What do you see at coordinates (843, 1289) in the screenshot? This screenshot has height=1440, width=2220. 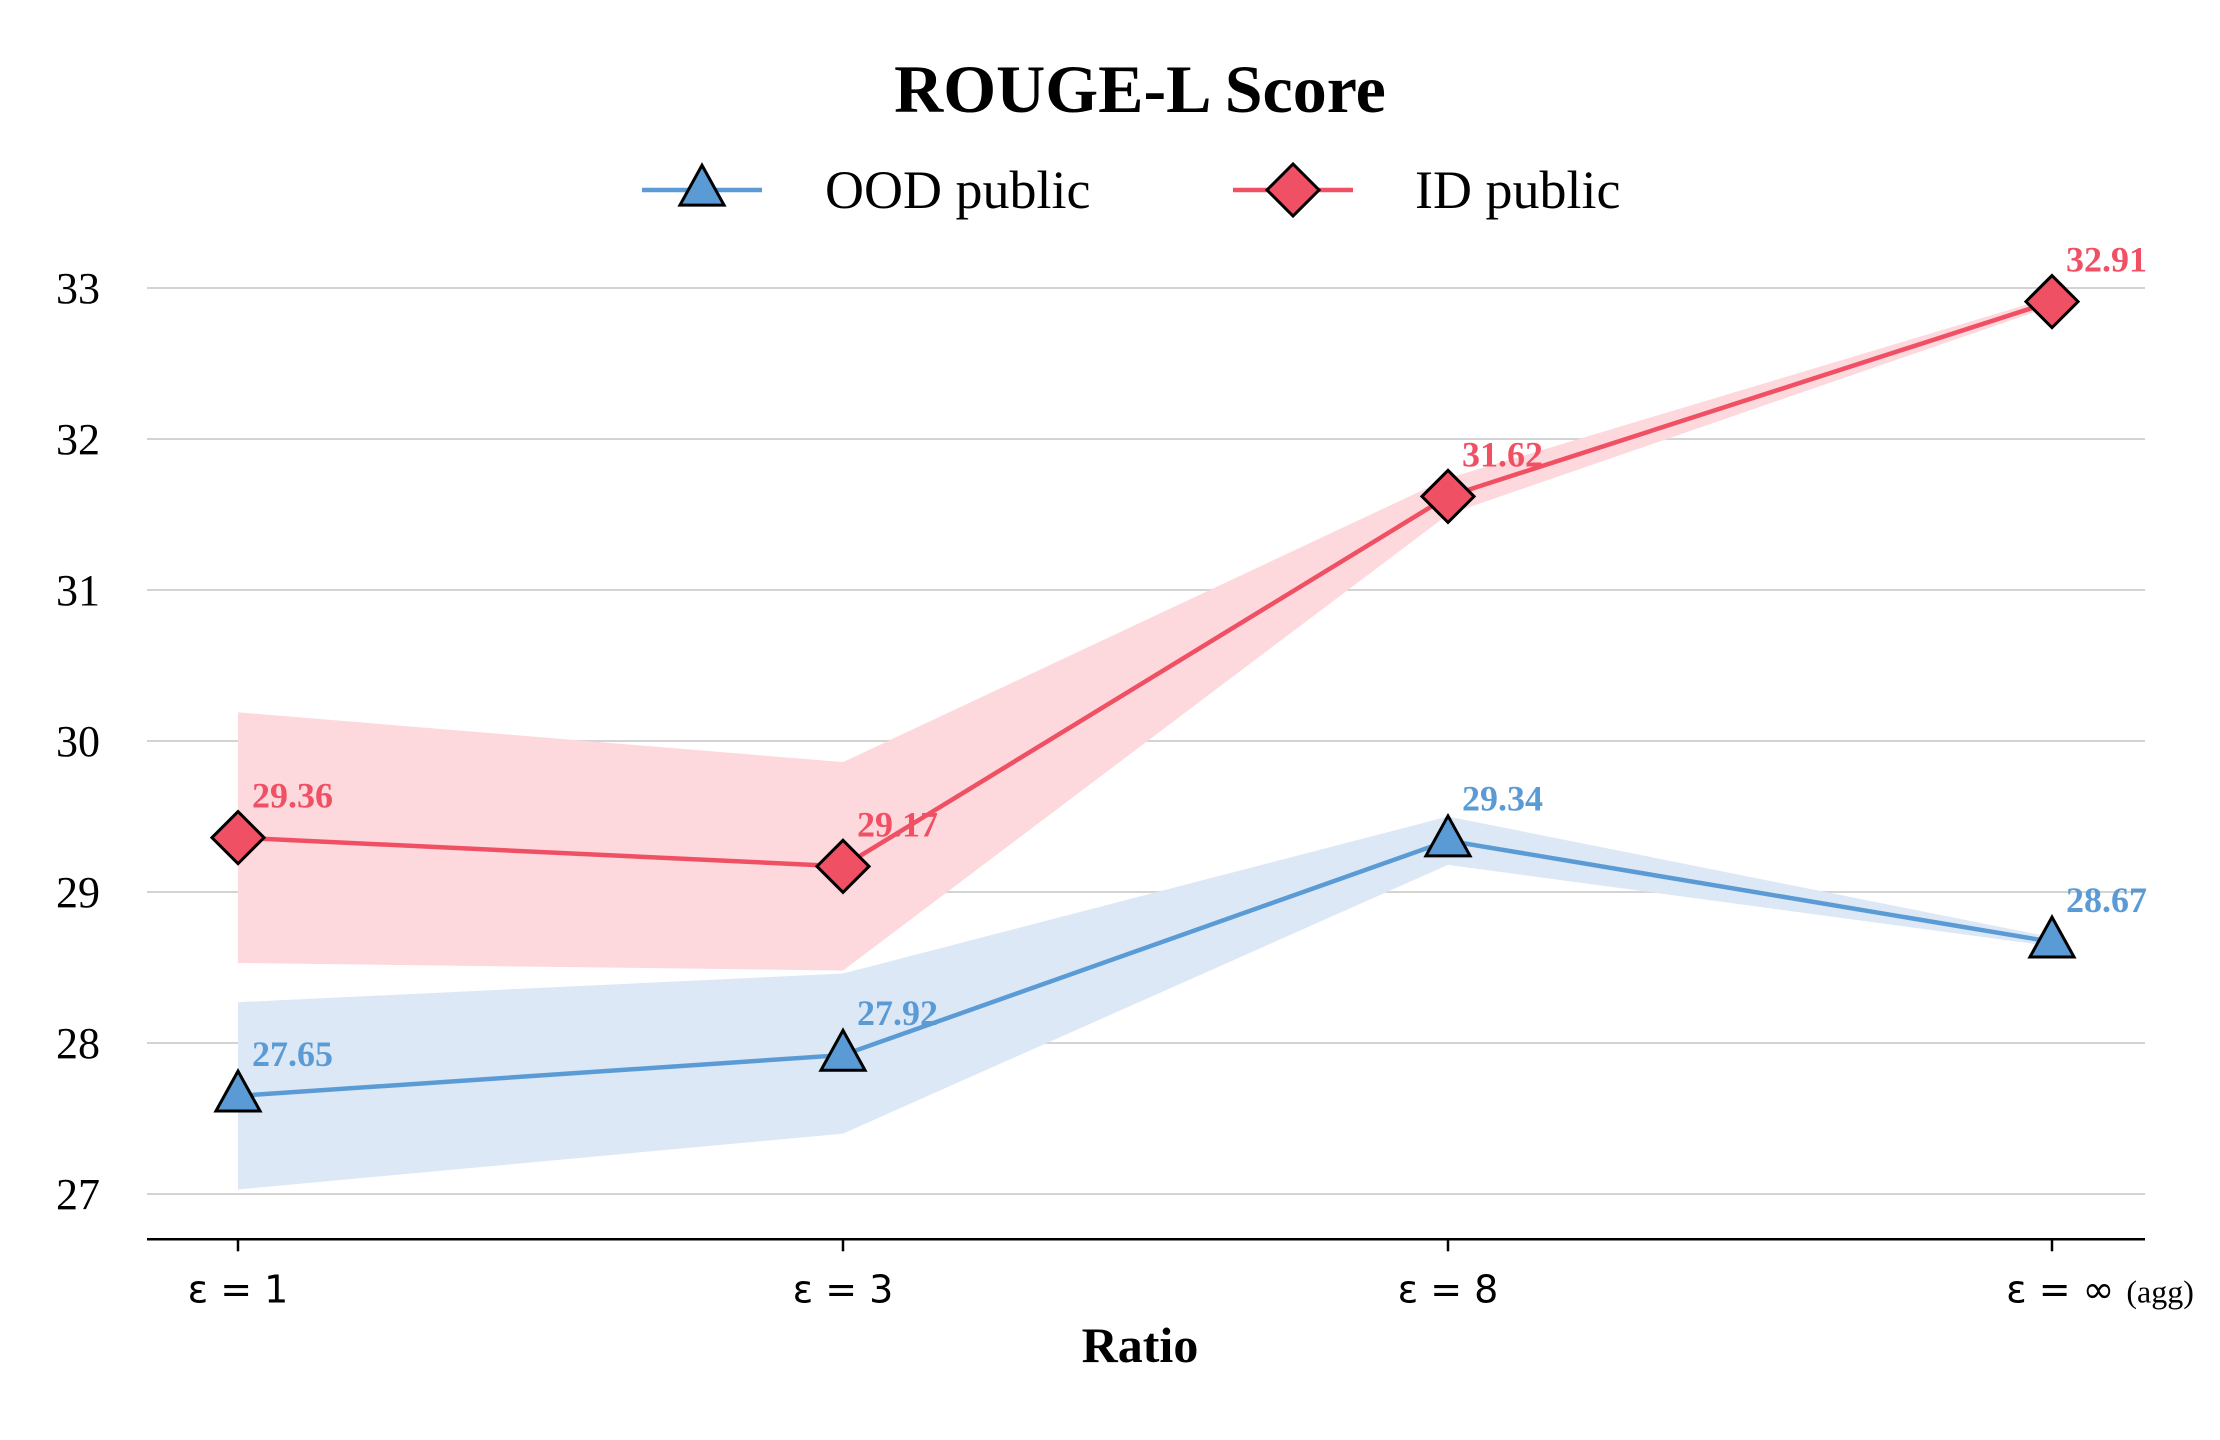 I see `x-tick-label: ε = 3` at bounding box center [843, 1289].